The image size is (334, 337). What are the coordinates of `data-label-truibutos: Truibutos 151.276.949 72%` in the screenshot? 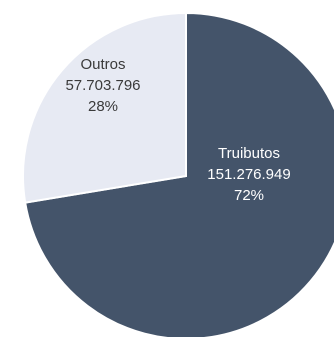 It's located at (248, 174).